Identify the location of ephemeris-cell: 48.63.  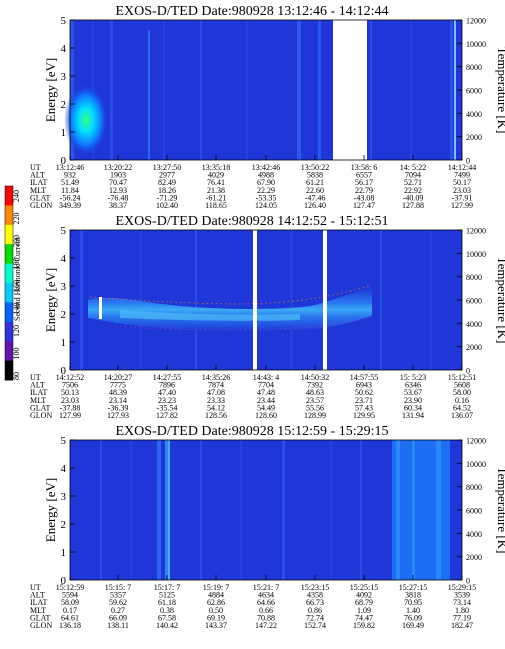
(315, 392).